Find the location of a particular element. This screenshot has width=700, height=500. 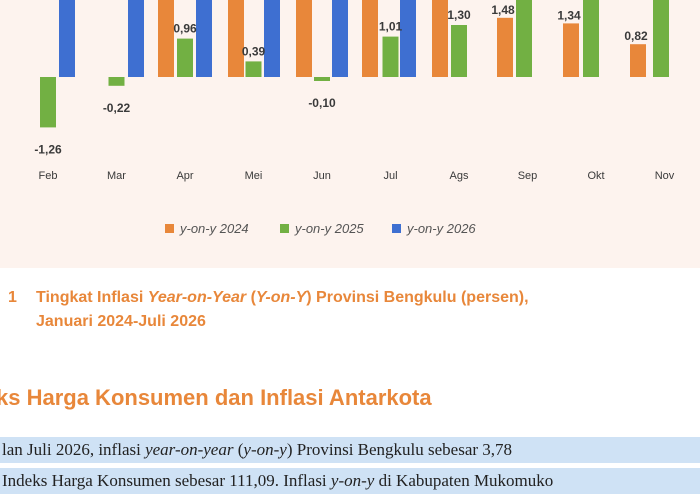

data-label-Feb: -1,26 is located at coordinates (48, 149).